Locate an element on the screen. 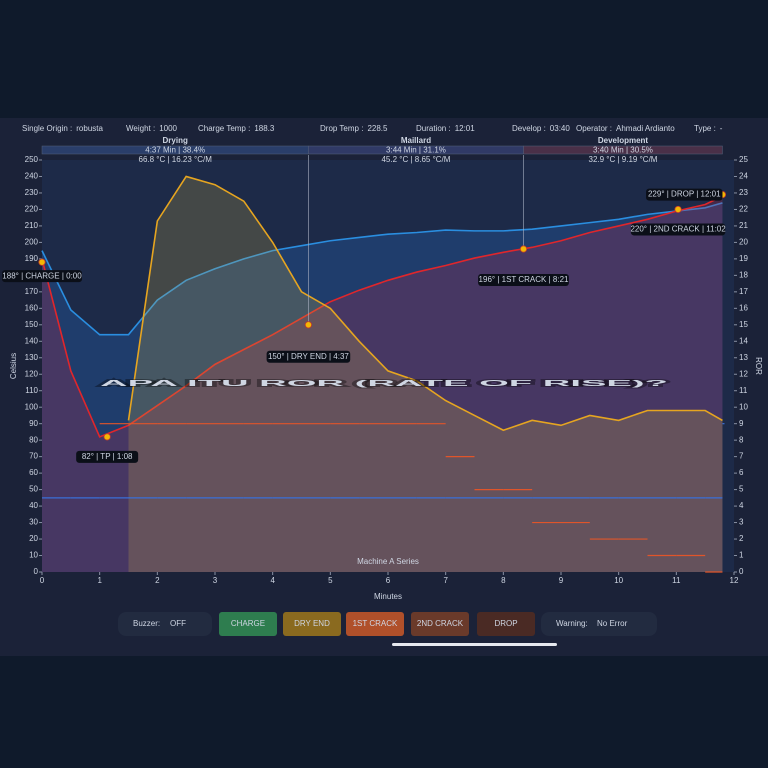  phase-name: Drying is located at coordinates (175, 140).